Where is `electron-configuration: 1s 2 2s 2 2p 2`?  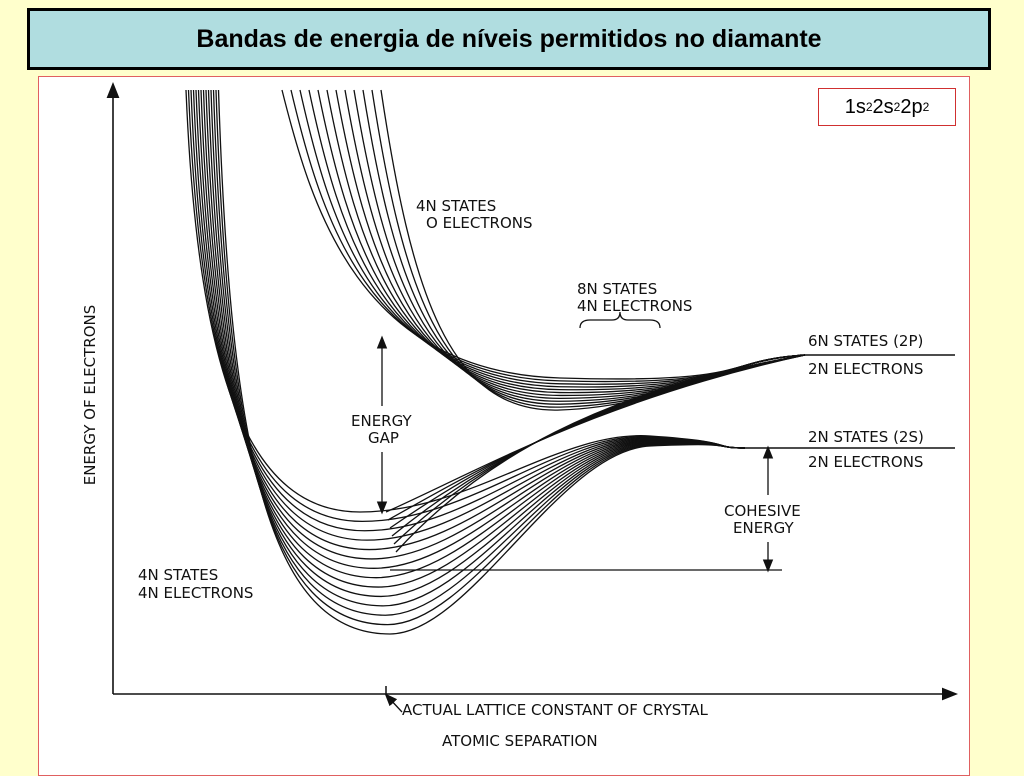
electron-configuration: 1s 2 2s 2 2p 2 is located at coordinates (887, 107).